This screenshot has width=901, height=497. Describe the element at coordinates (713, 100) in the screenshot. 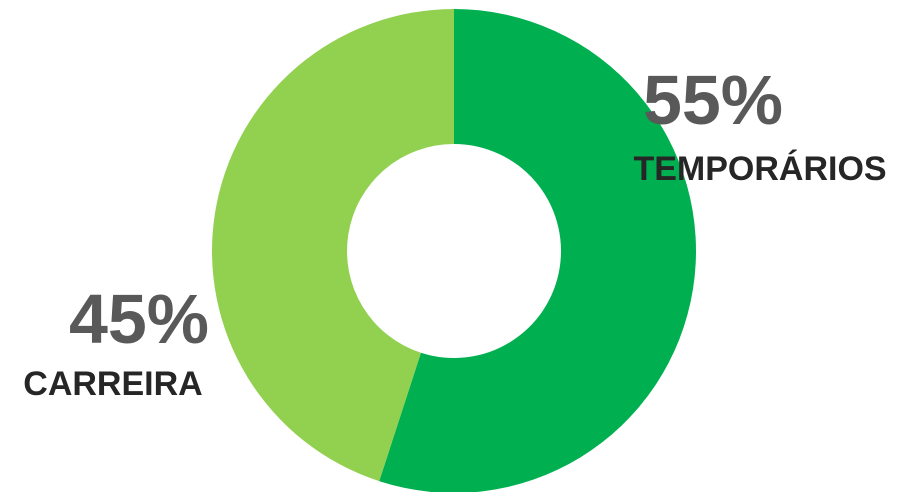

I see `slice-value-label-temporarios: 55%` at that location.